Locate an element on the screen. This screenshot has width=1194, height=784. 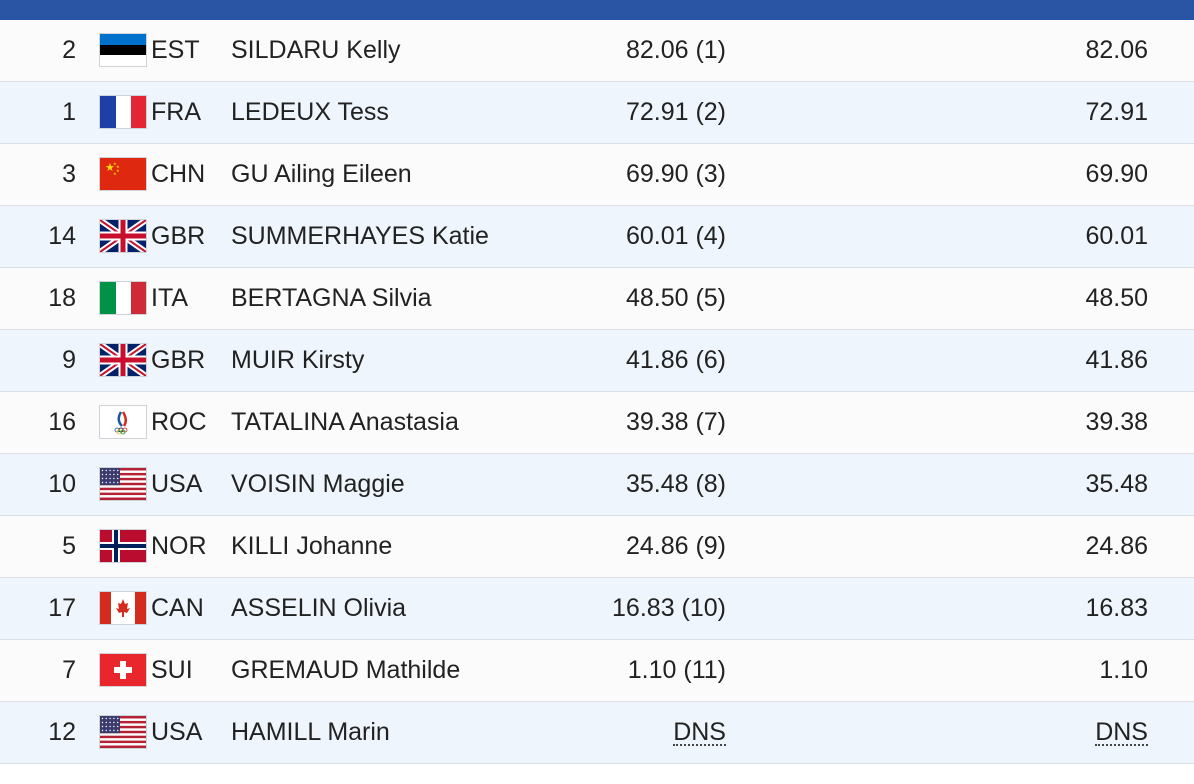
run-score-value: 1.10 (11) is located at coordinates (676, 670).